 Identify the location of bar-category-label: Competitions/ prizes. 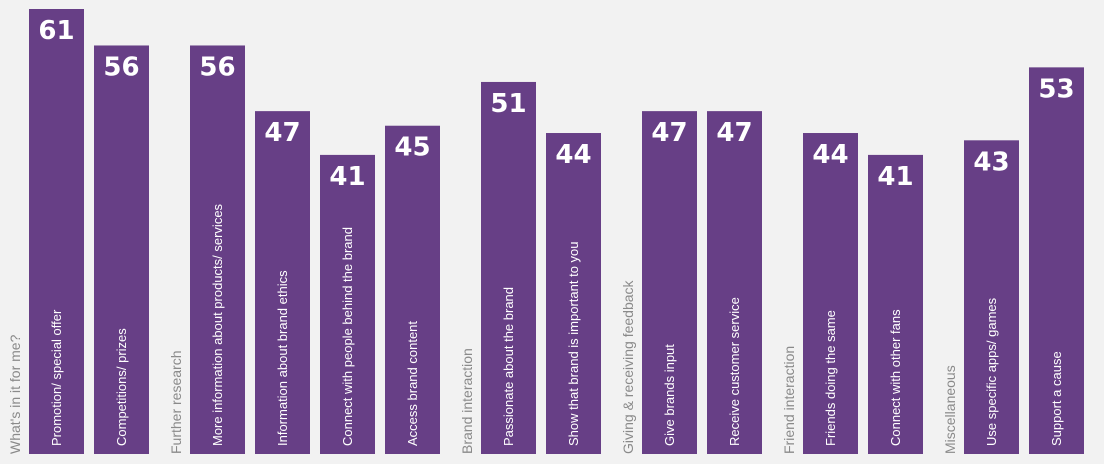
(121, 387).